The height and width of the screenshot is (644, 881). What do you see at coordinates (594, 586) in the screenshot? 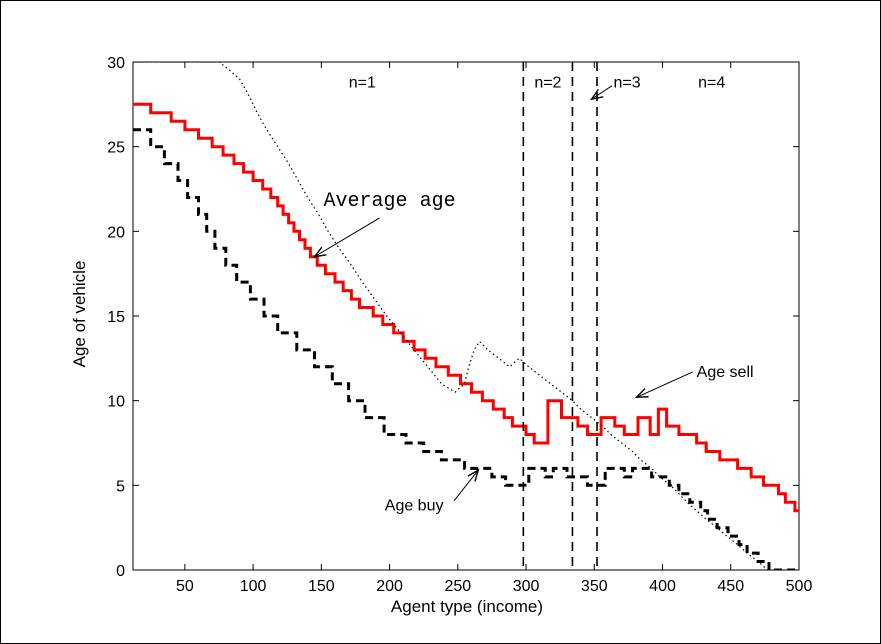
I see `x-tick-label: 350` at bounding box center [594, 586].